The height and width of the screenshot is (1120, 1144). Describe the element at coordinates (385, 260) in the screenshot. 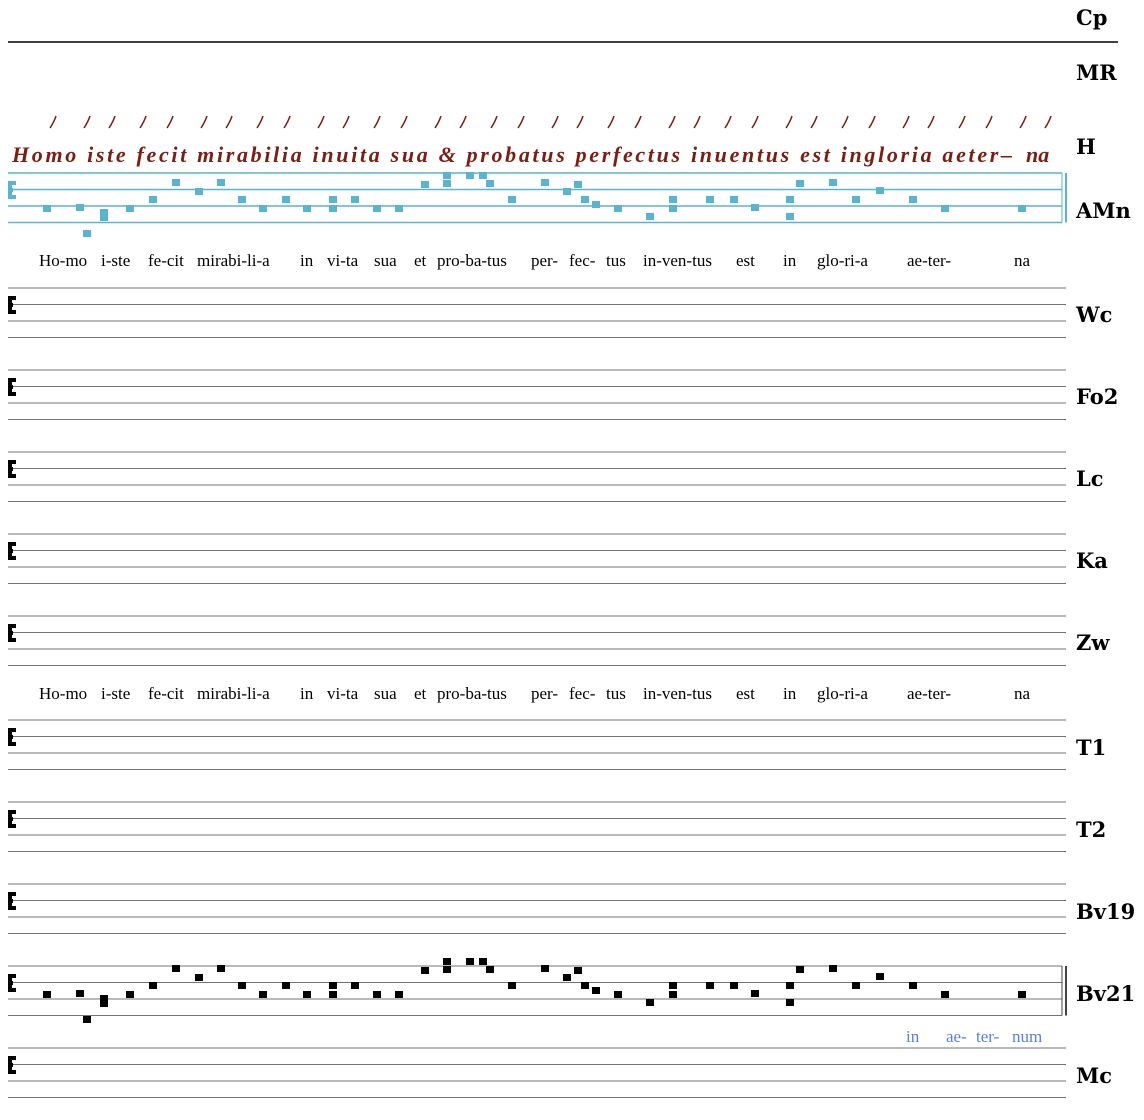

I see `lyric: sua` at that location.